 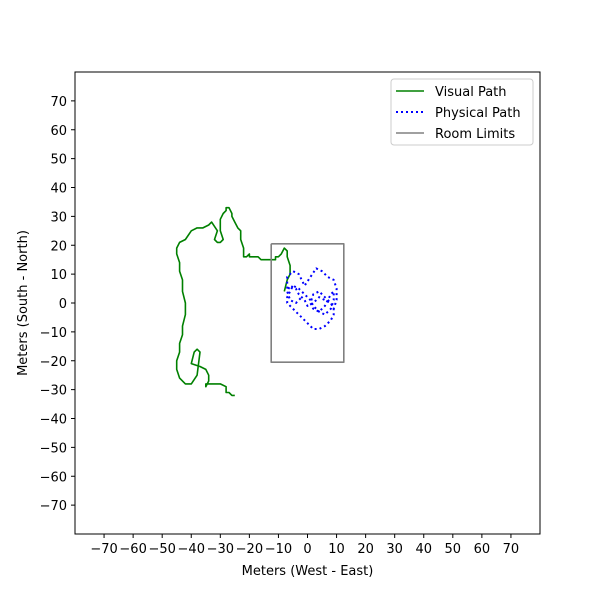 What do you see at coordinates (511, 549) in the screenshot?
I see `x-tick-label: 70` at bounding box center [511, 549].